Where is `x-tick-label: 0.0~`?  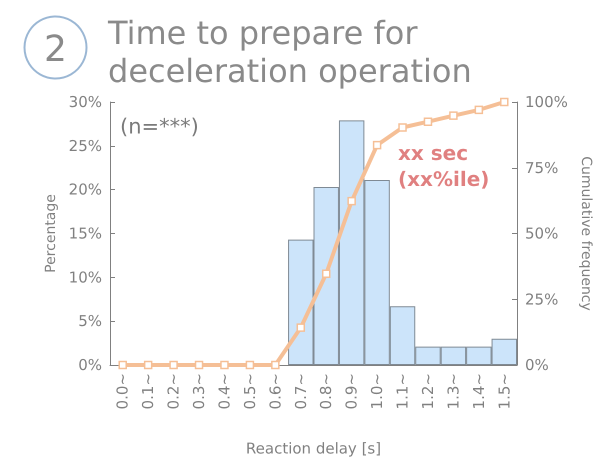
x-tick-label: 0.0~ is located at coordinates (123, 391).